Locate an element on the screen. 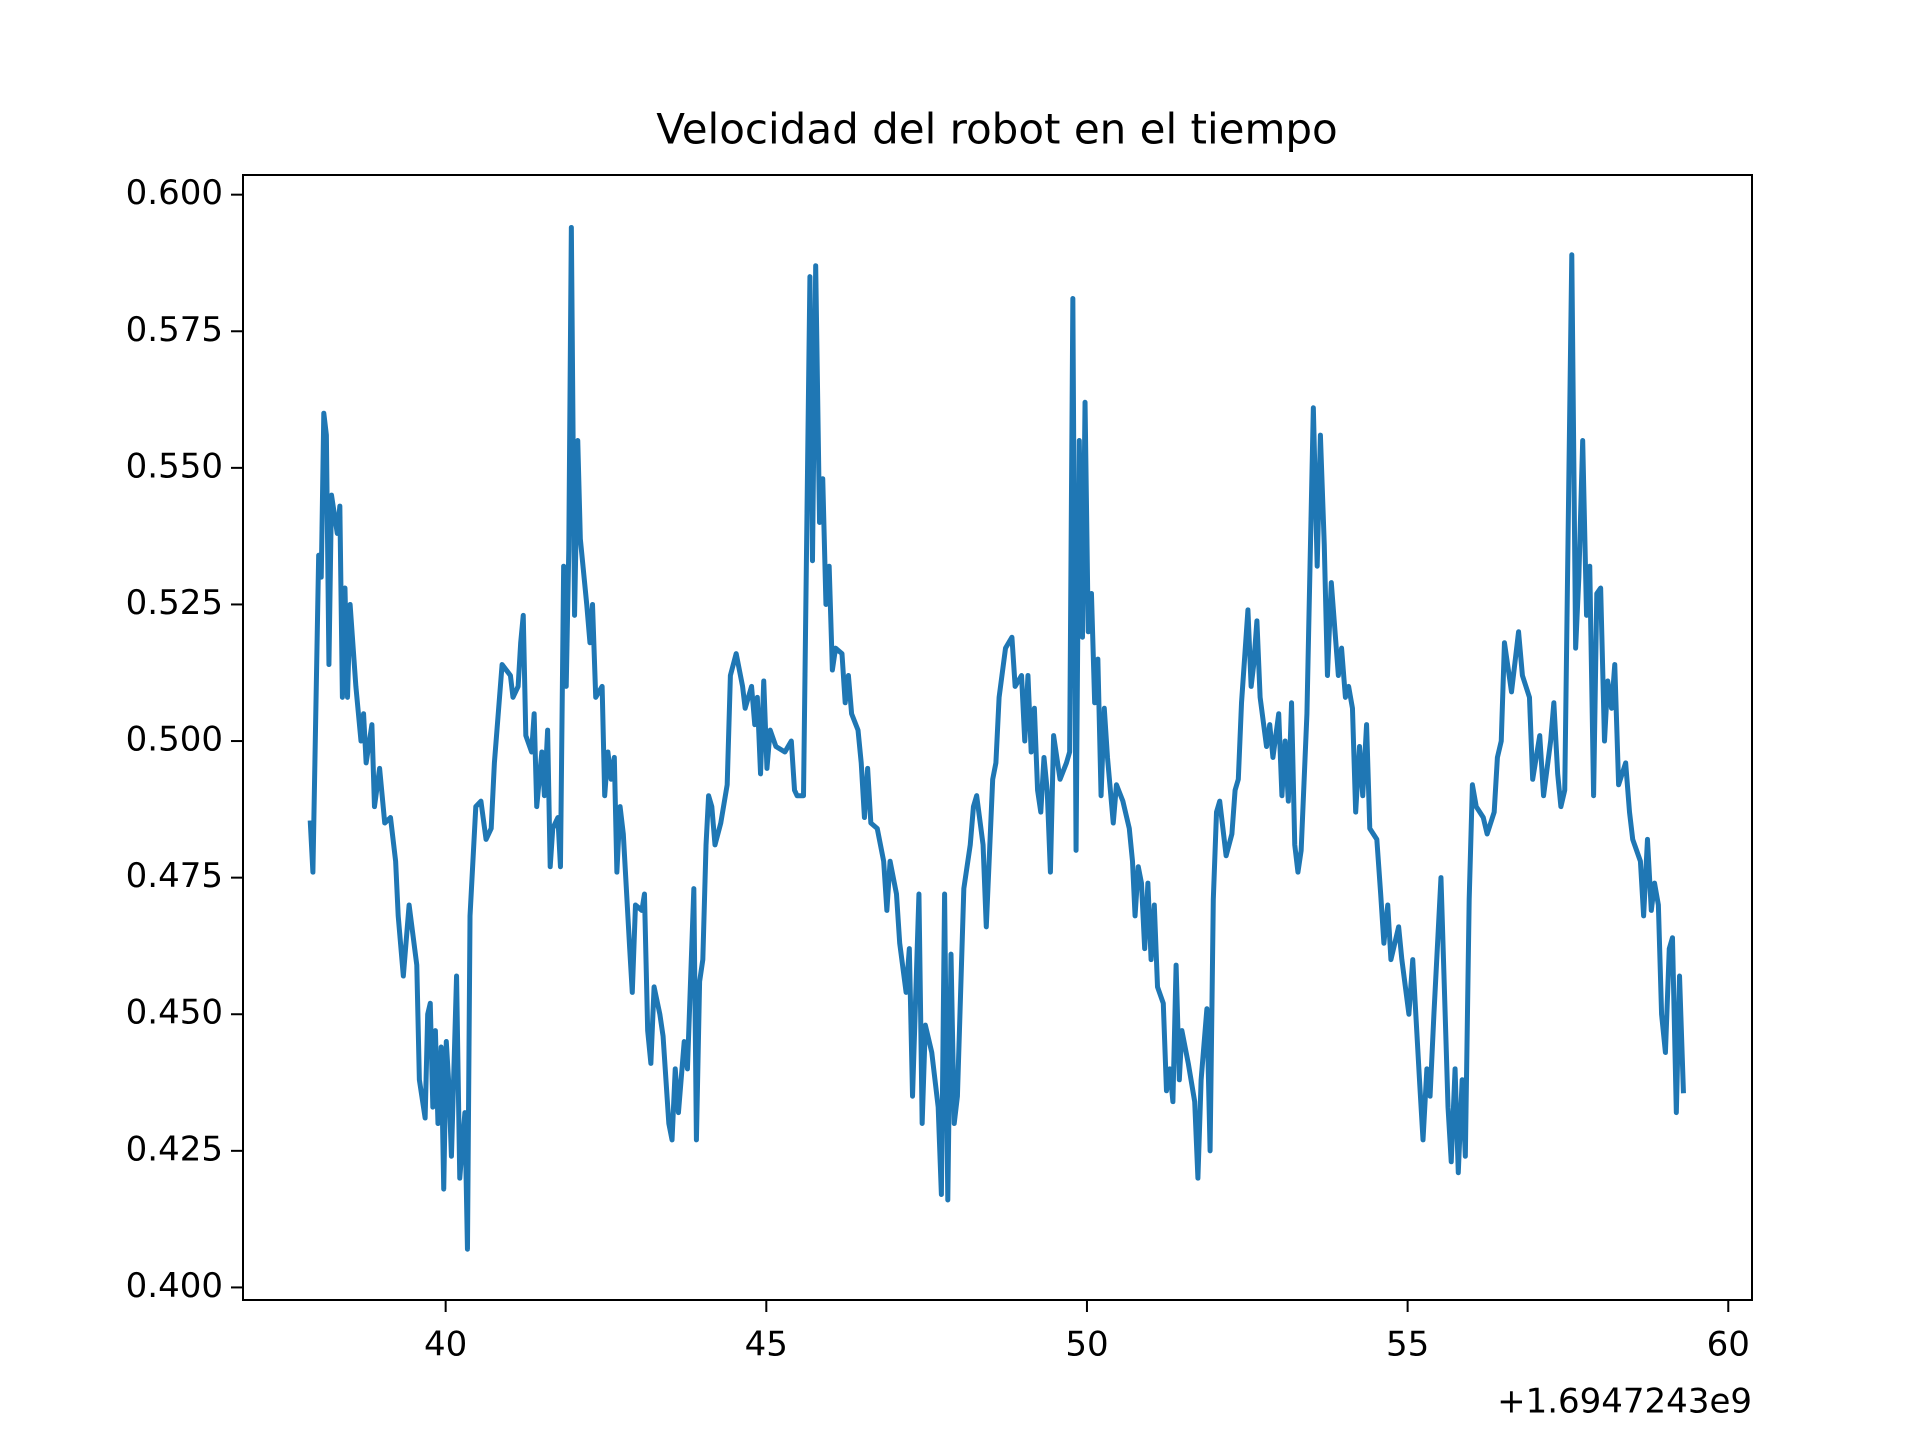 This screenshot has height=1440, width=1920. y-tick-label: 0.425 is located at coordinates (174, 1149).